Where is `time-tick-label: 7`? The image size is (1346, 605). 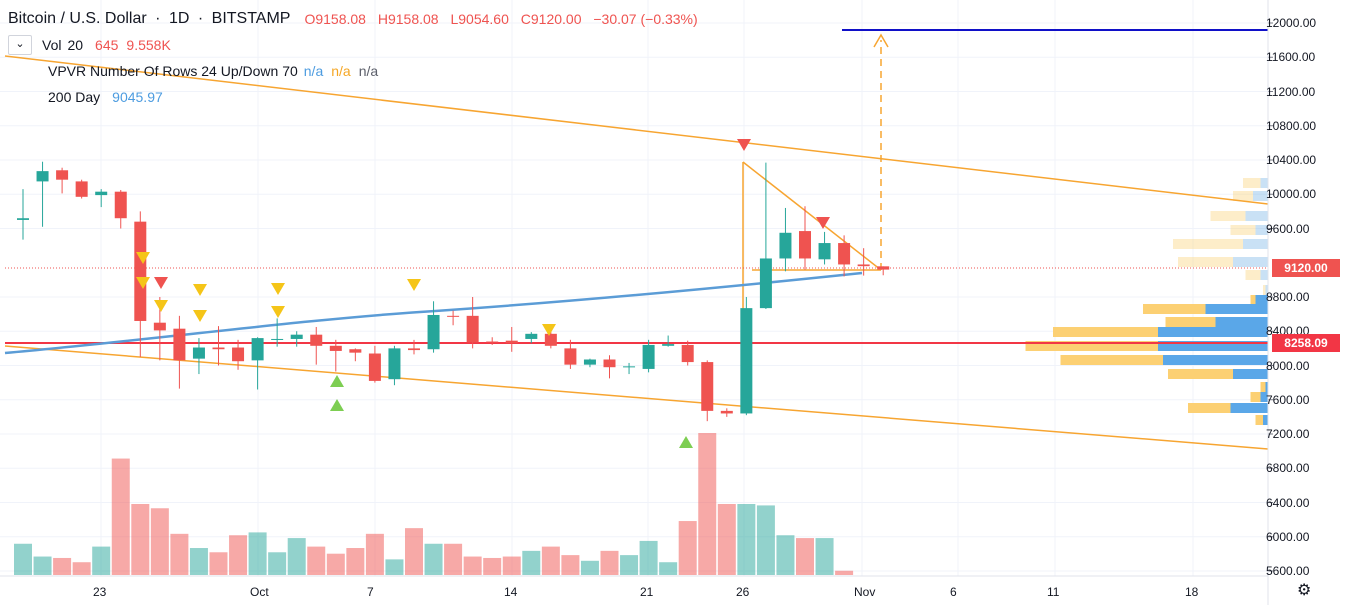 time-tick-label: 7 is located at coordinates (370, 592).